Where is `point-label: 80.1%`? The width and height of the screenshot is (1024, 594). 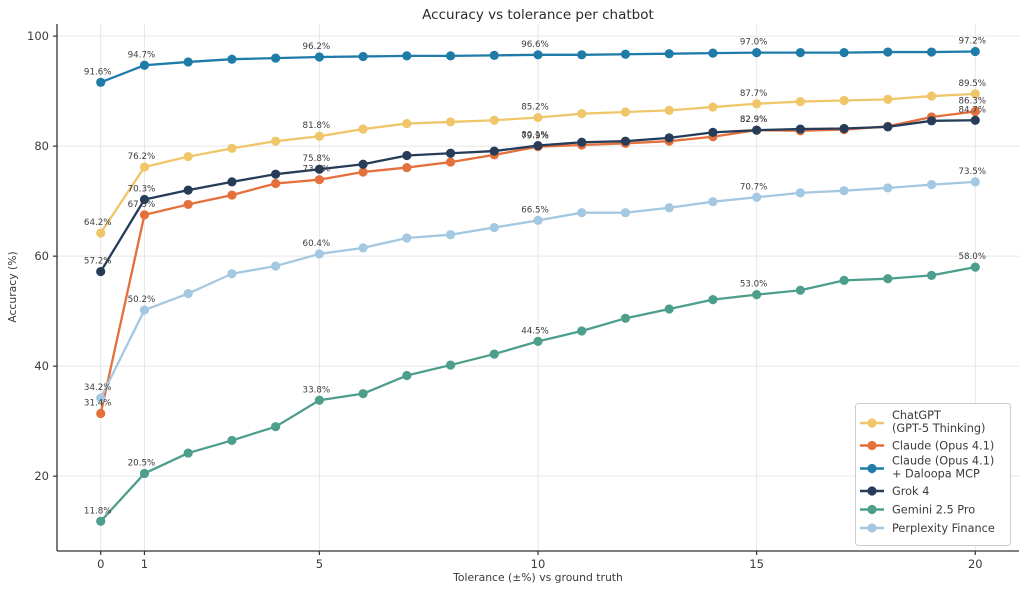
point-label: 80.1% is located at coordinates (535, 136).